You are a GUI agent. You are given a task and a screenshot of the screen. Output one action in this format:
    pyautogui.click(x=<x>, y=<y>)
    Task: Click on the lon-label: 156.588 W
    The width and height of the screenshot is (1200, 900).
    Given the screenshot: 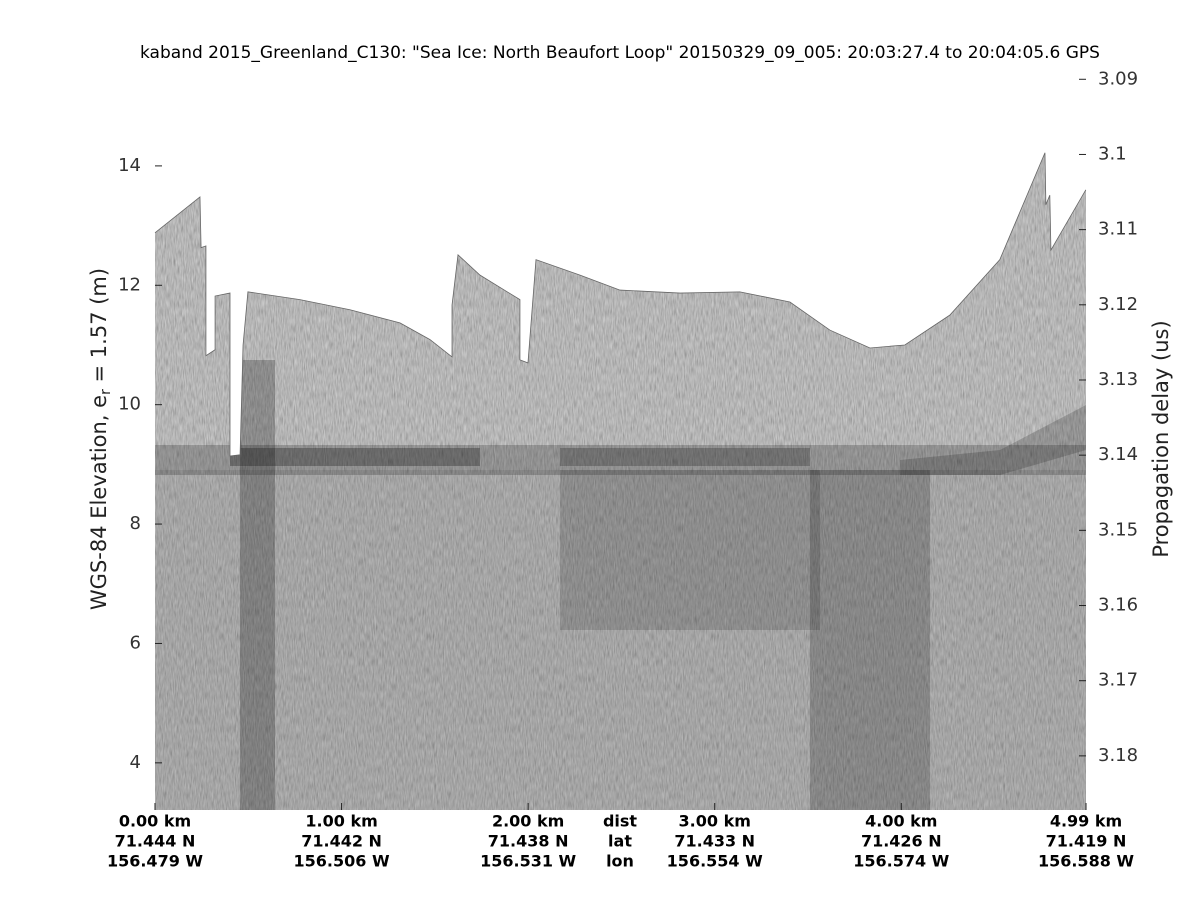 What is the action you would take?
    pyautogui.click(x=1086, y=861)
    